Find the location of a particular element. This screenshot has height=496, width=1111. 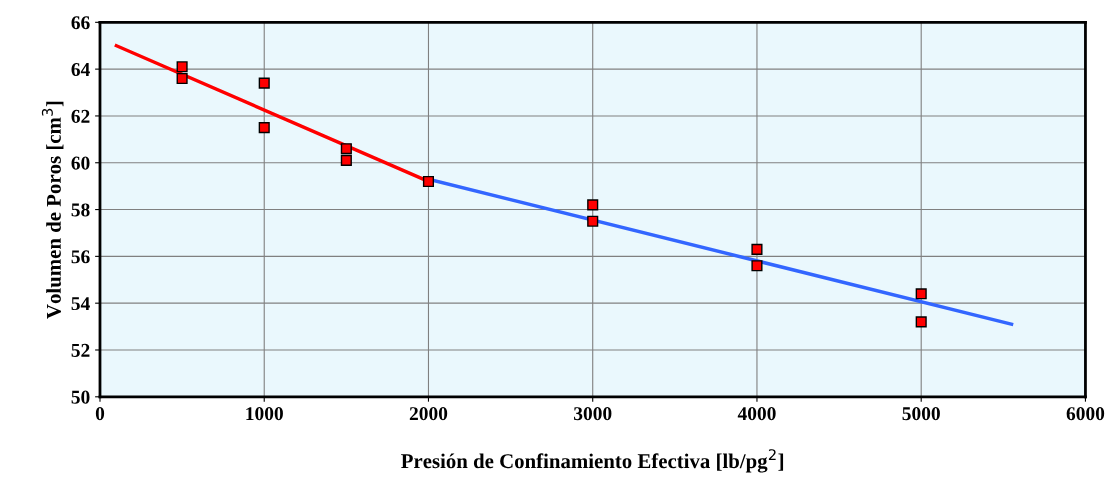

y-tick-label: 64 is located at coordinates (80, 70).